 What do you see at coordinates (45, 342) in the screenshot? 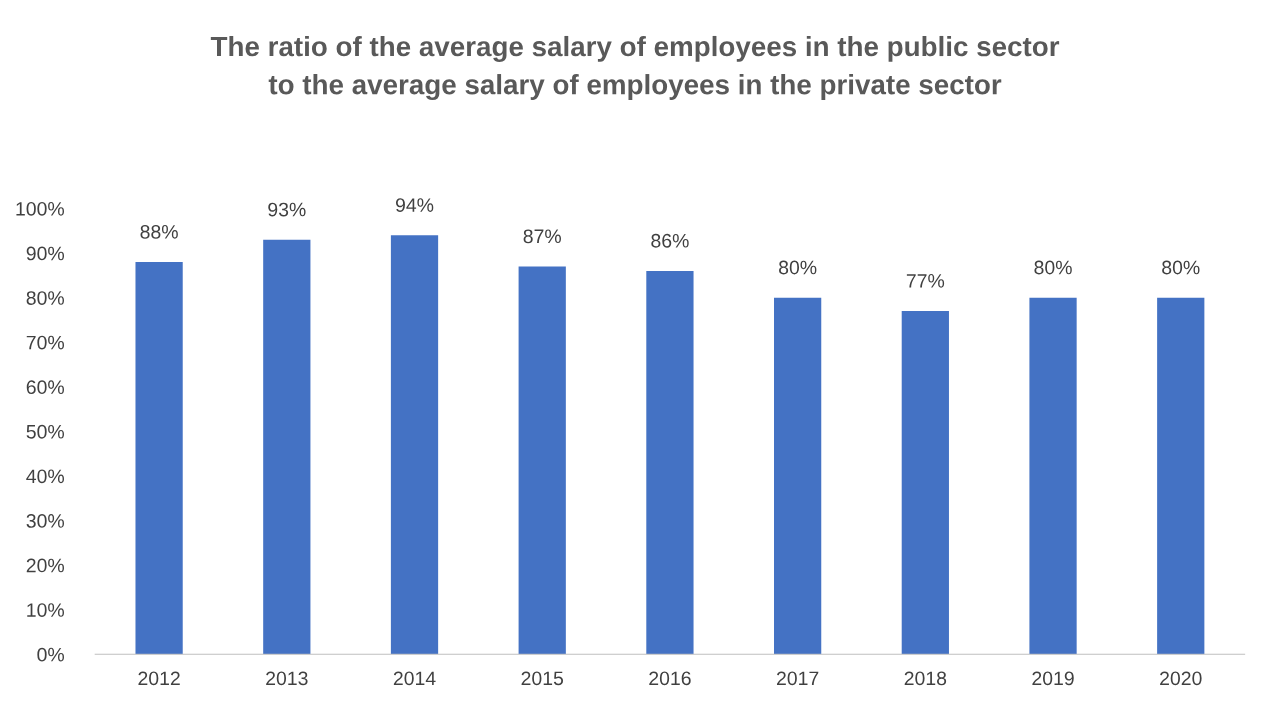
I see `y-tick-label: 70%` at bounding box center [45, 342].